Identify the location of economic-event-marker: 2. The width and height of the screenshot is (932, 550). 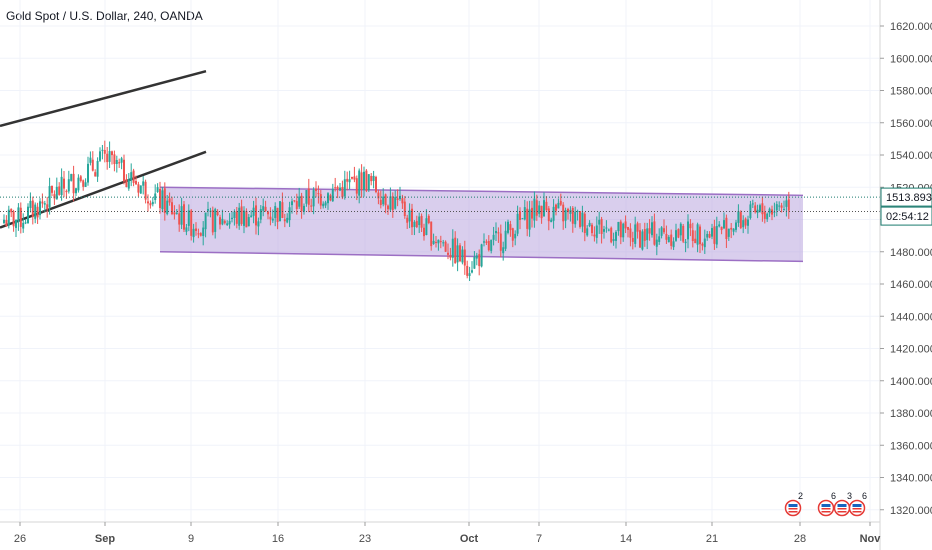
(794, 504).